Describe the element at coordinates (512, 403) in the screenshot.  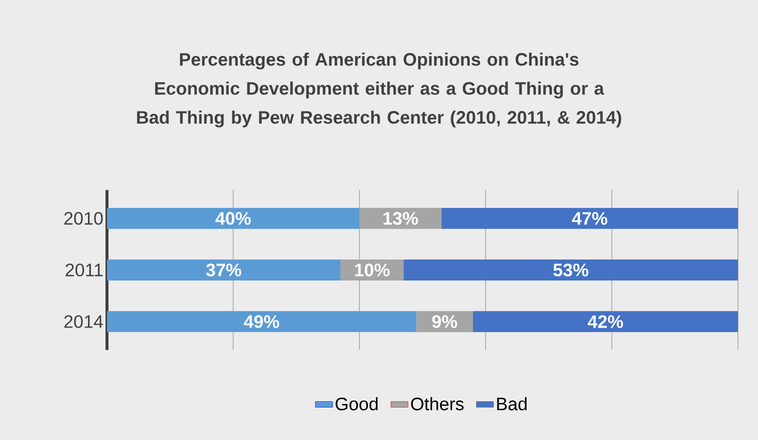
I see `legend-label: Bad` at that location.